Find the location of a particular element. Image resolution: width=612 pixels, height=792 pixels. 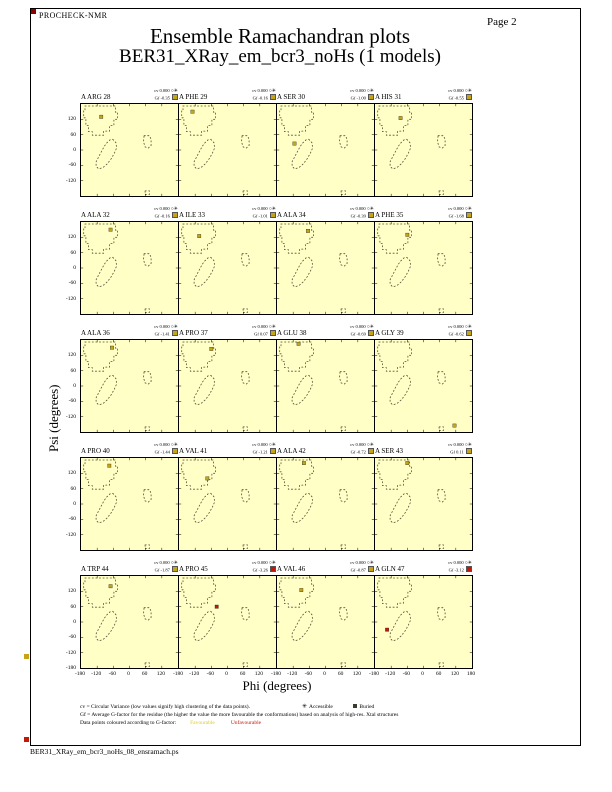

ramachandran-subplot: A PHE 29 cv 0.000 ○✳ Gf -0.16 is located at coordinates (227, 142).